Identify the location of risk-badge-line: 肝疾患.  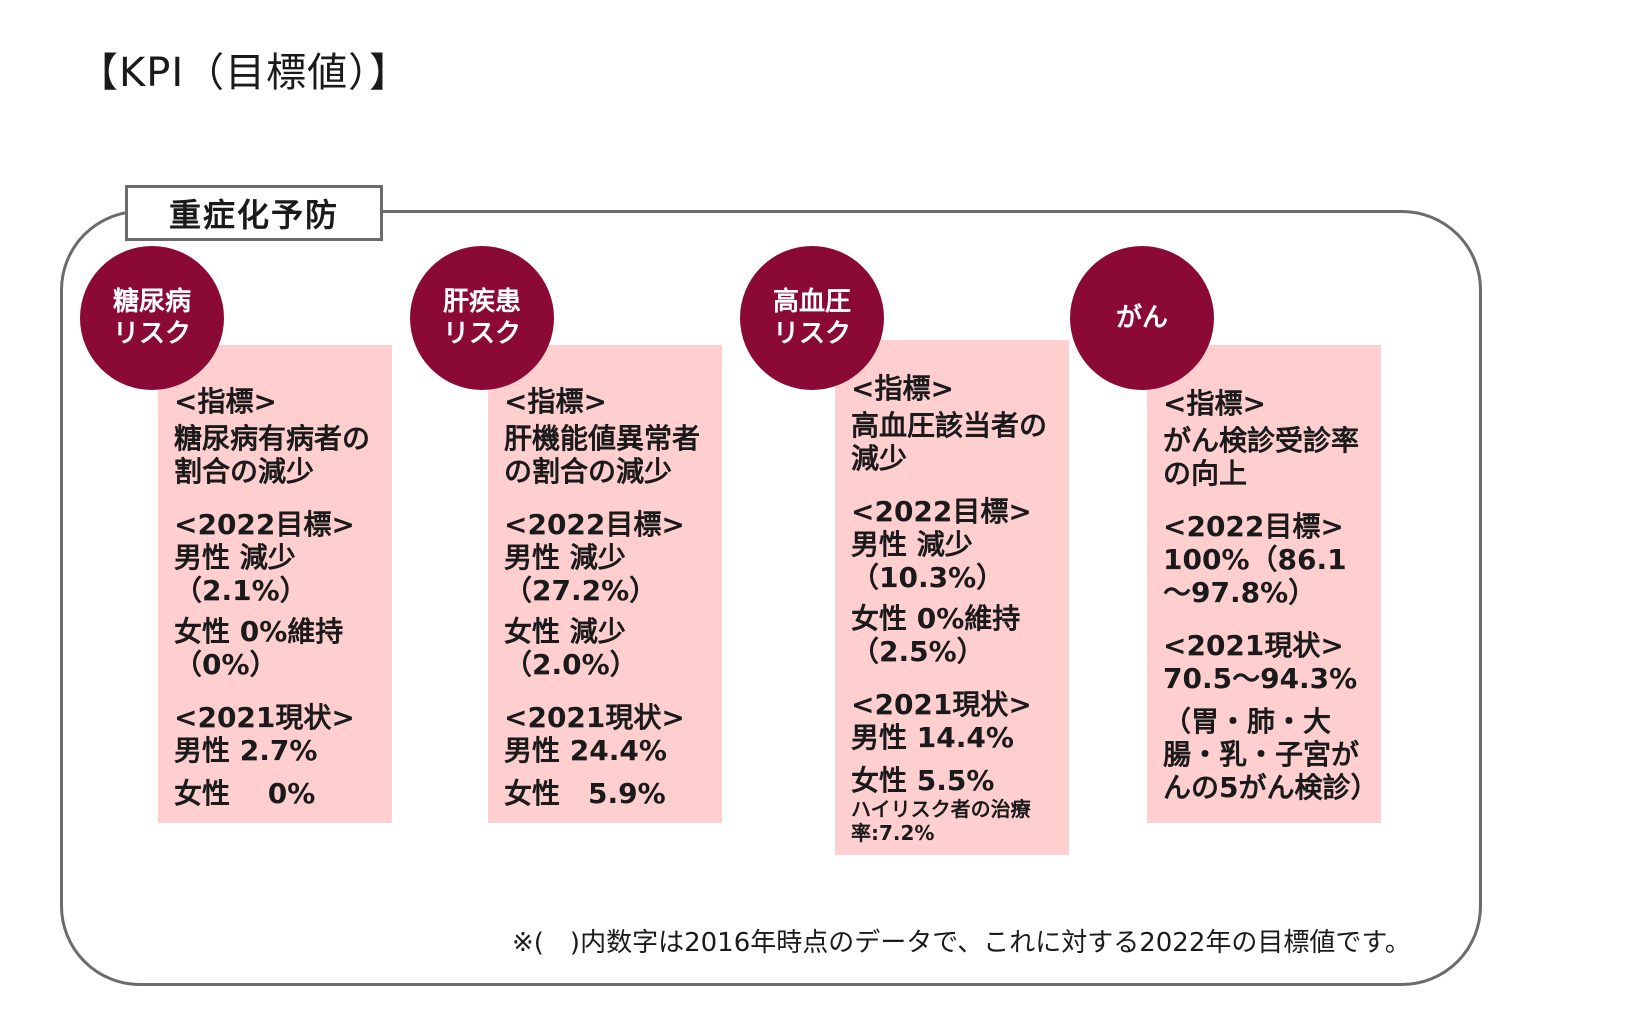
(481, 302).